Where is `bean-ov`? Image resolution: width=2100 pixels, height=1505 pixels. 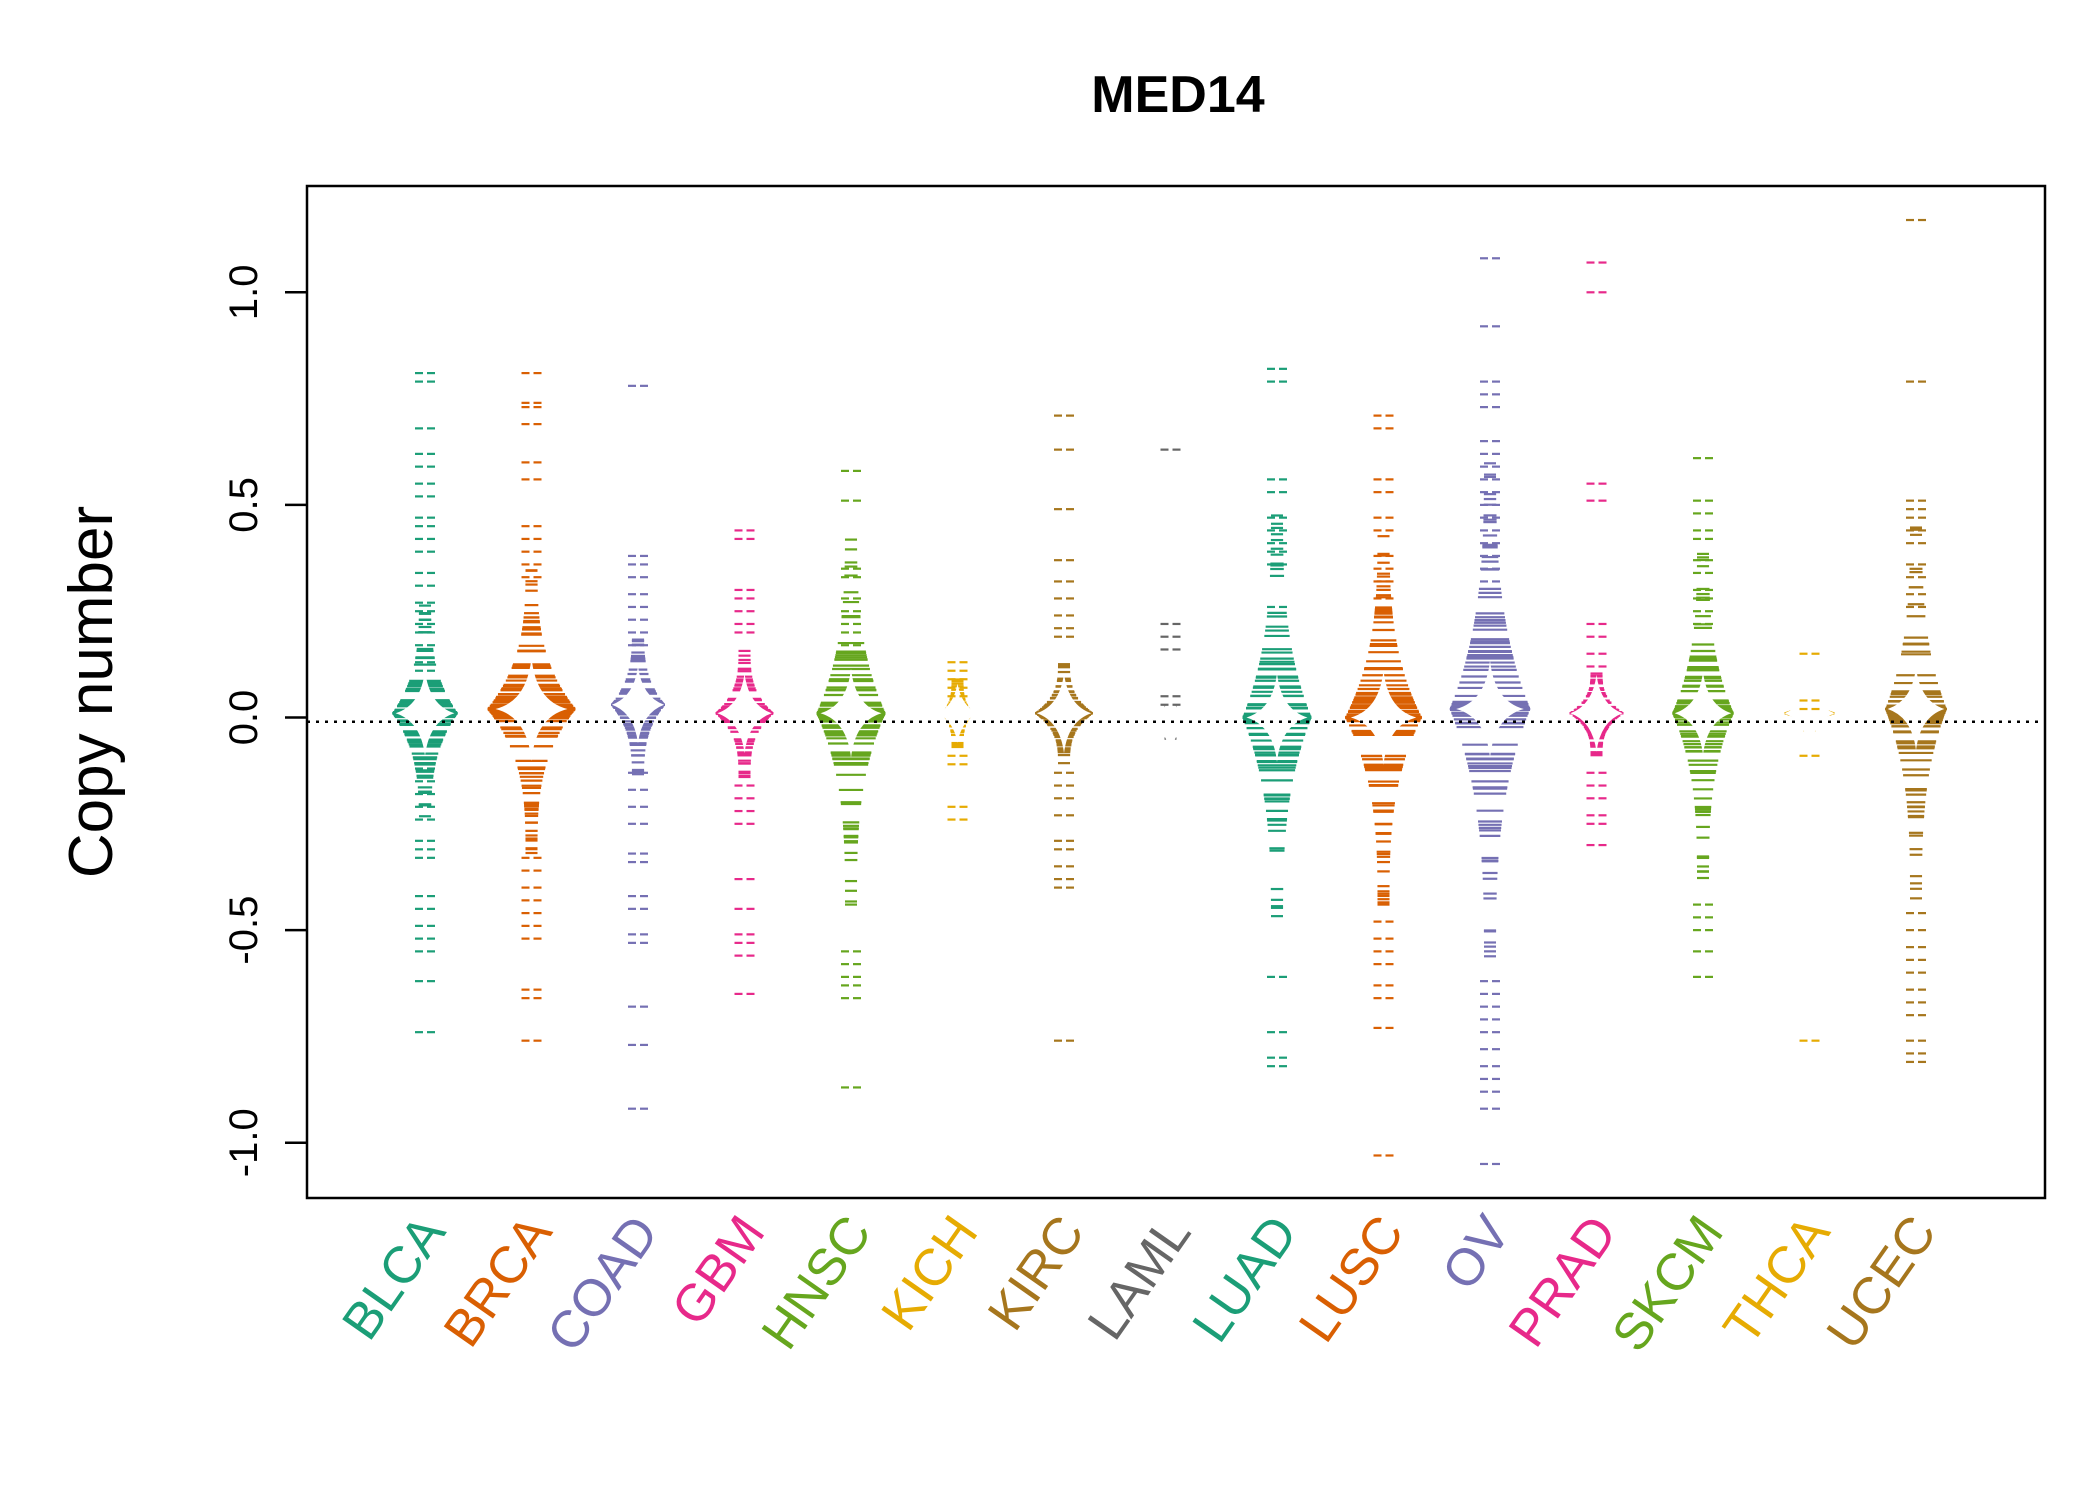
bean-ov is located at coordinates (1490, 711).